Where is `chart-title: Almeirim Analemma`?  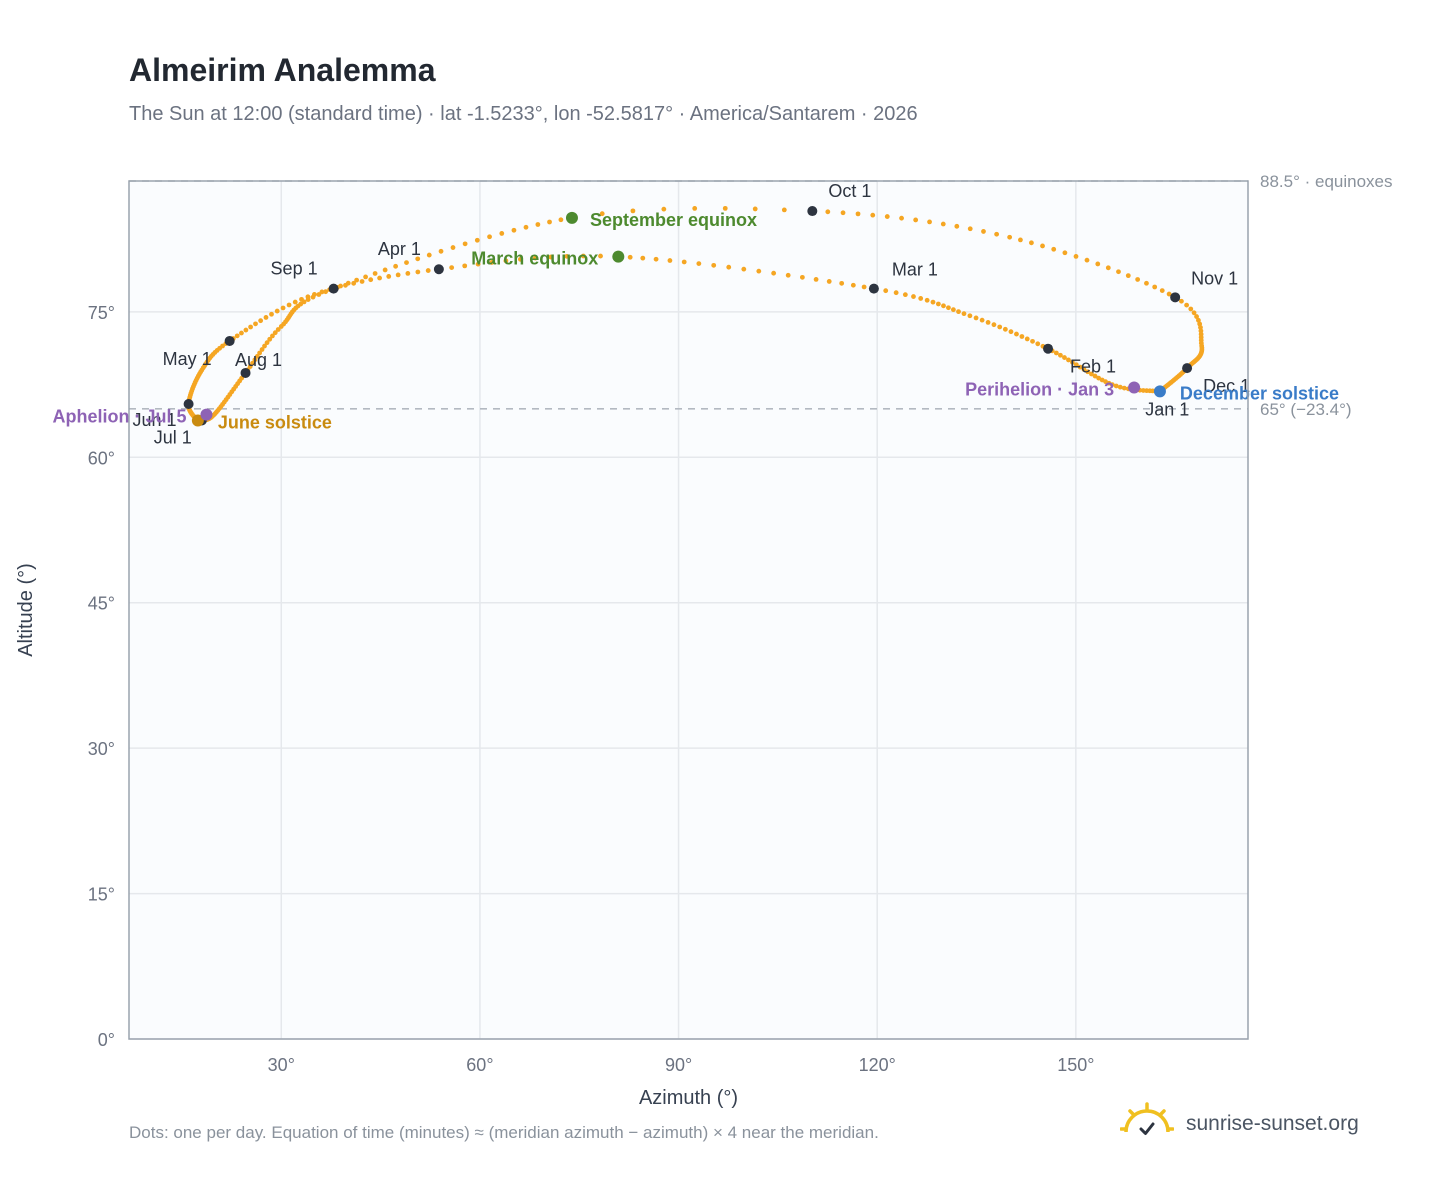
chart-title: Almeirim Analemma is located at coordinates (282, 70).